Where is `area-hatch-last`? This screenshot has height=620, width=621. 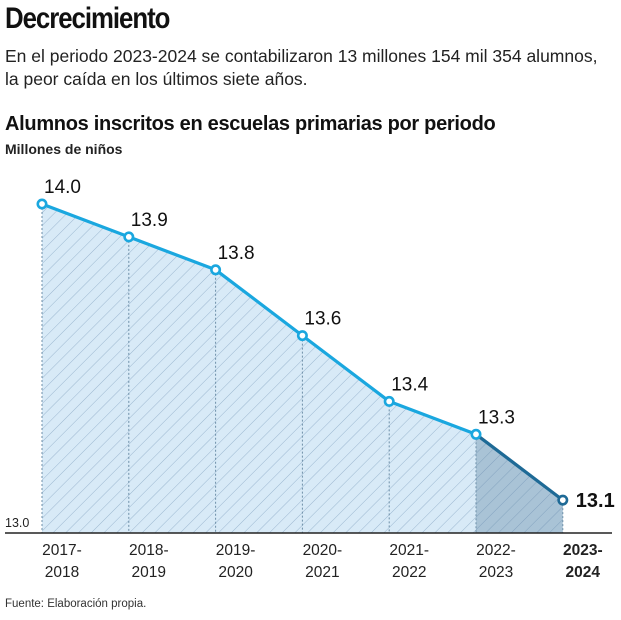 area-hatch-last is located at coordinates (519, 483).